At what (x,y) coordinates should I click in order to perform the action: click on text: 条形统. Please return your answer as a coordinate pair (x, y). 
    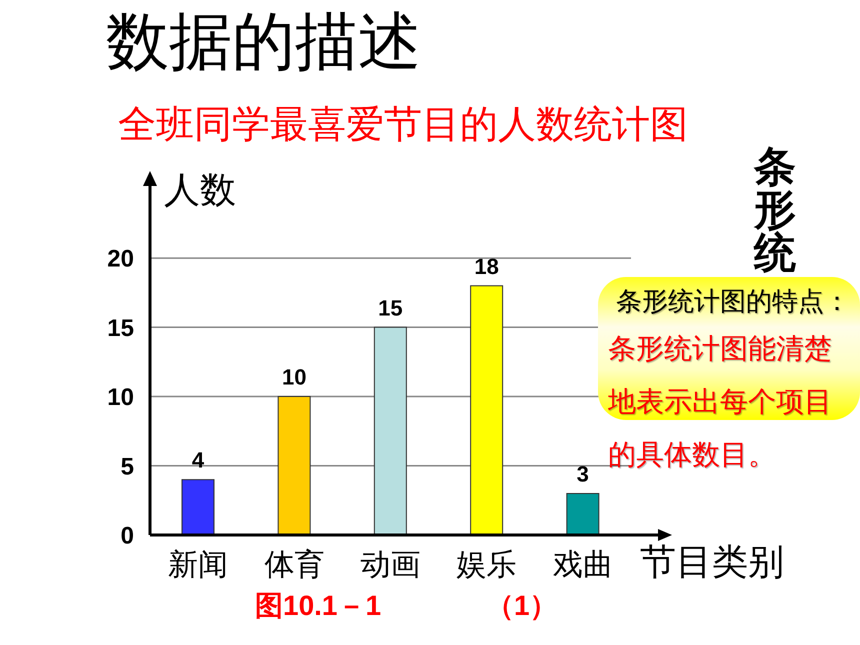
    Looking at the image, I should click on (775, 209).